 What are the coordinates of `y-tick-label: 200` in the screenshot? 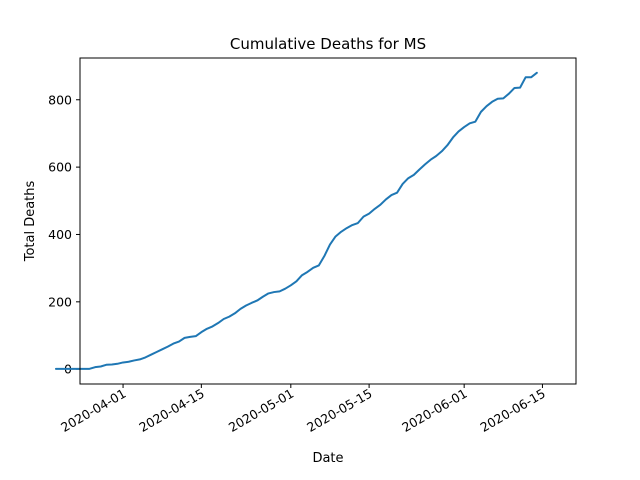 It's located at (60, 301).